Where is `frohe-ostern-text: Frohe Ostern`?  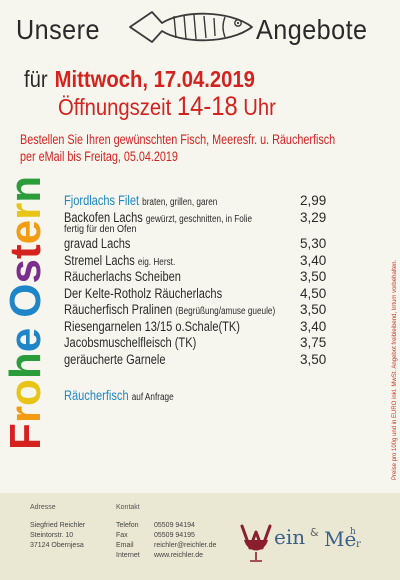 frohe-ostern-text: Frohe Ostern is located at coordinates (25, 312).